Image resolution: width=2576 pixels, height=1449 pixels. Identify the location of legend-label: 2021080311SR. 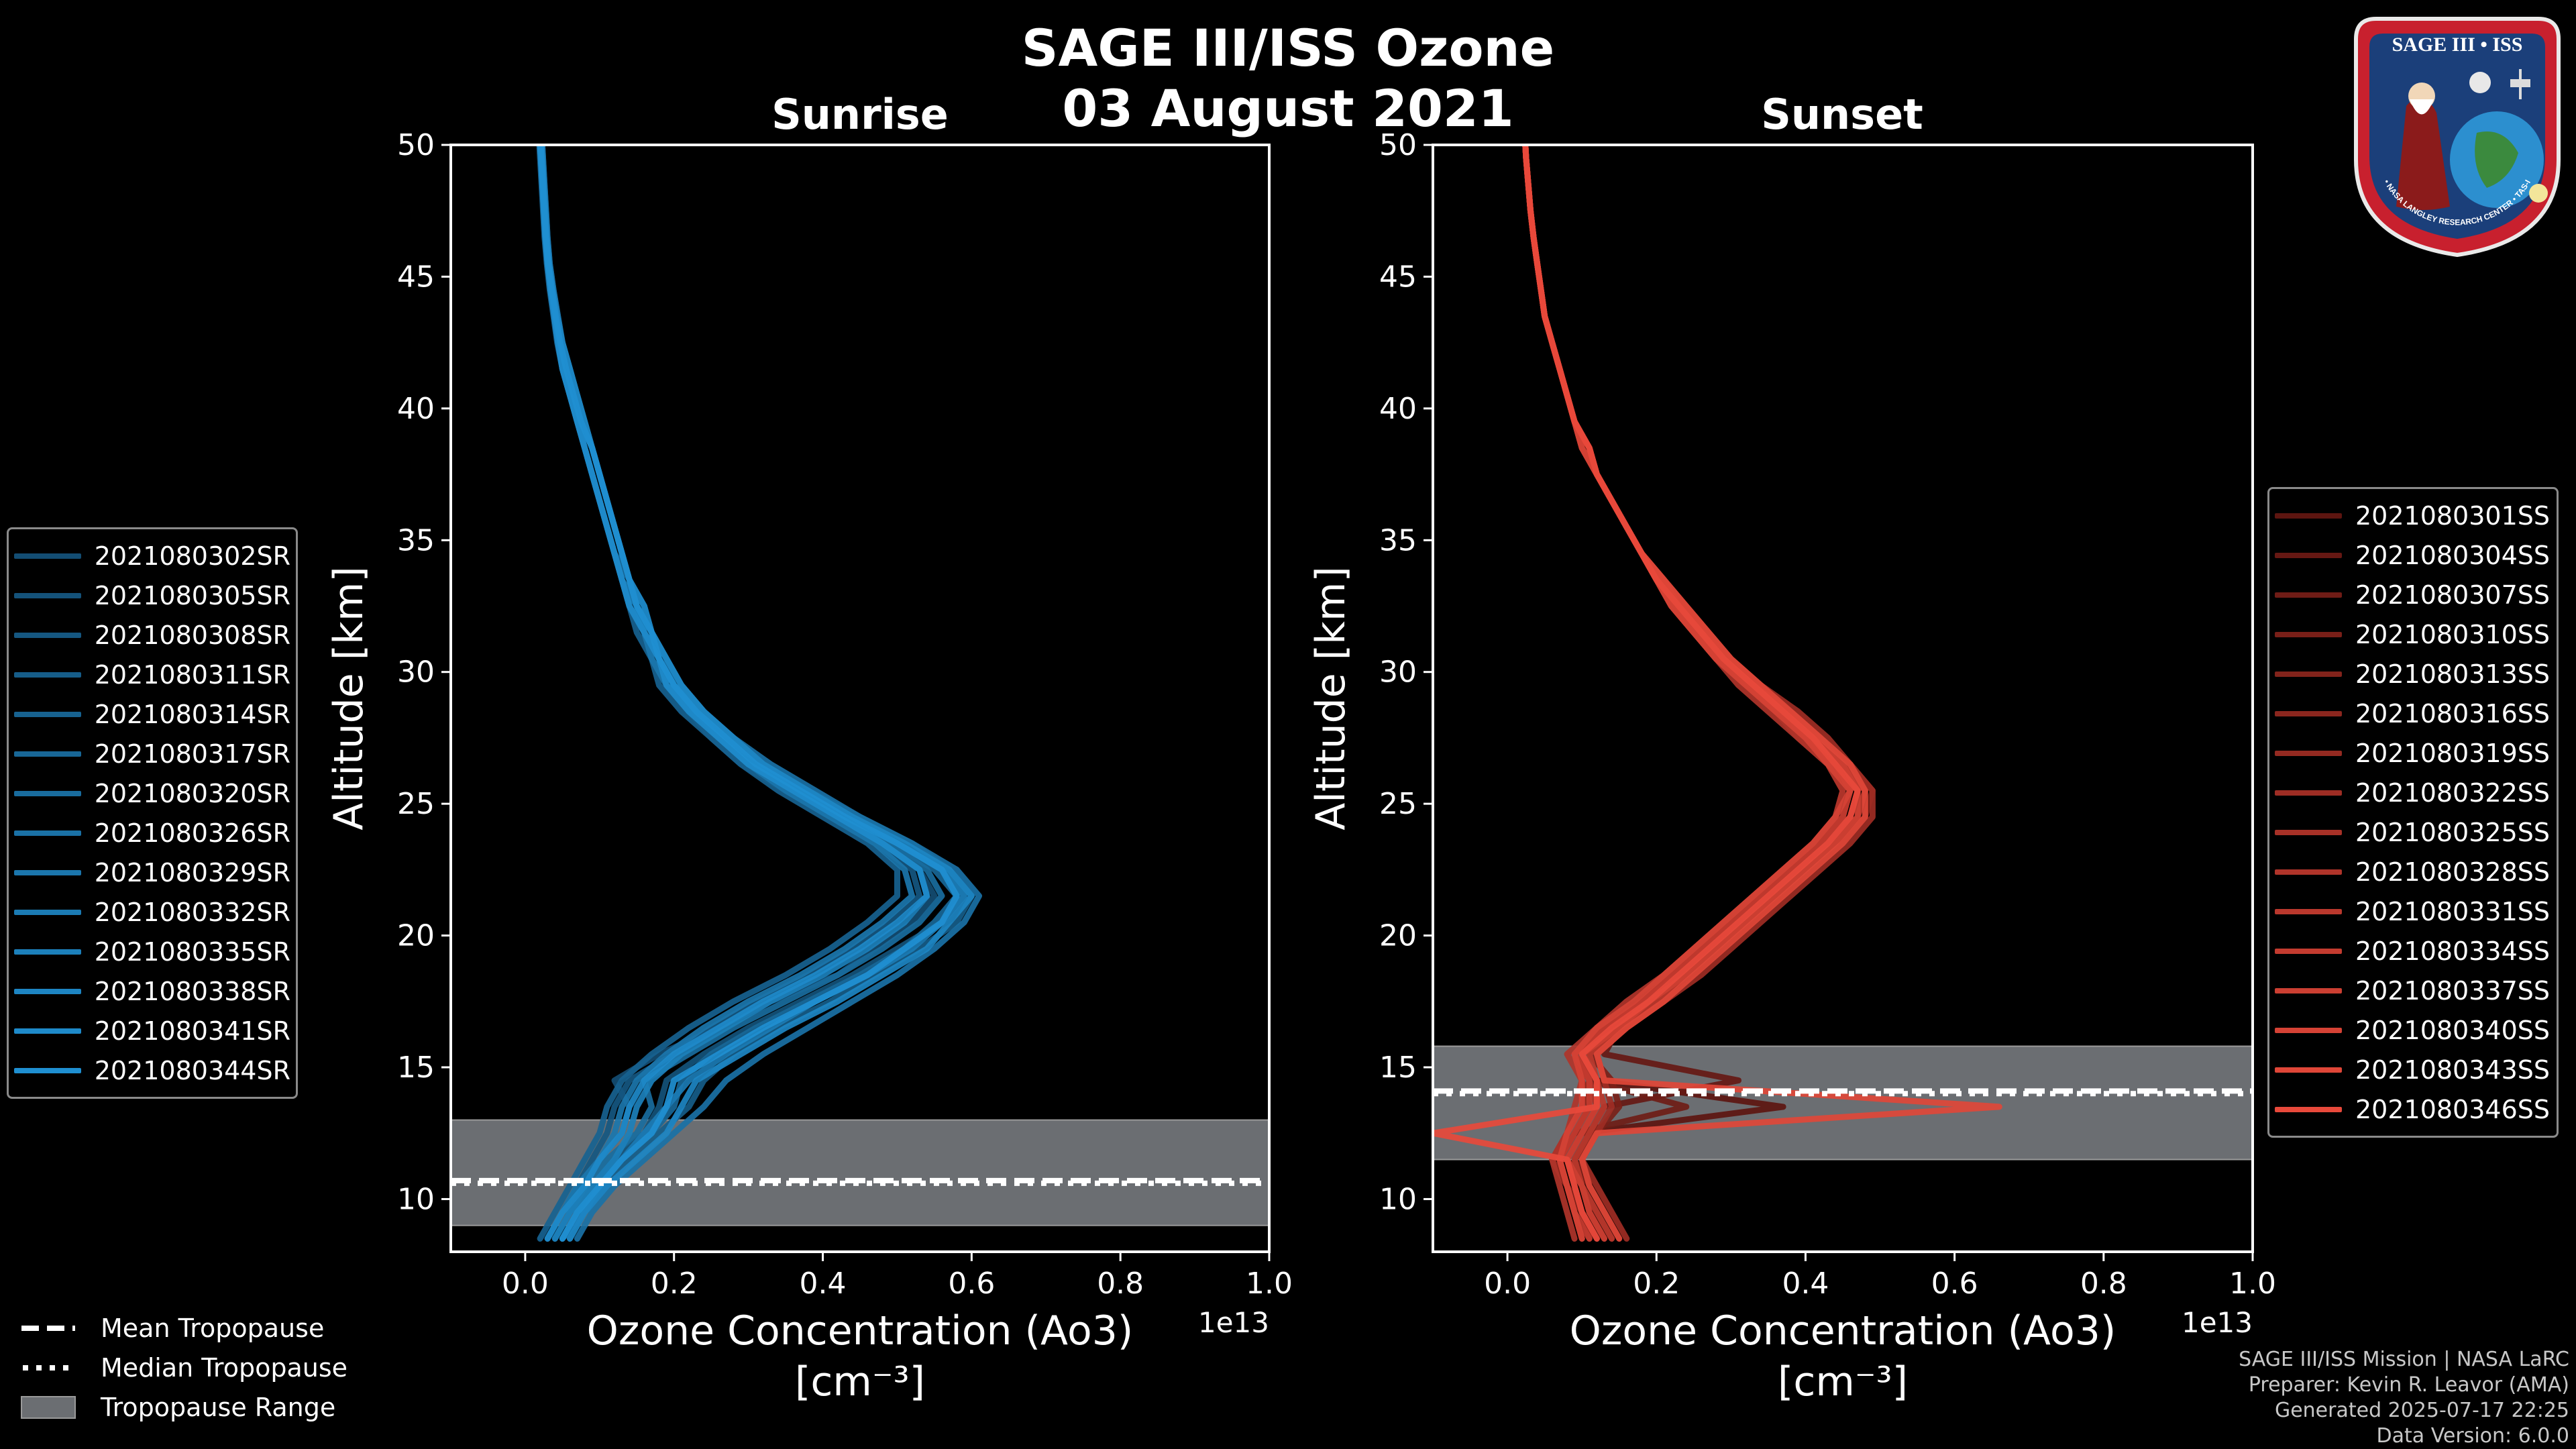
(192, 674).